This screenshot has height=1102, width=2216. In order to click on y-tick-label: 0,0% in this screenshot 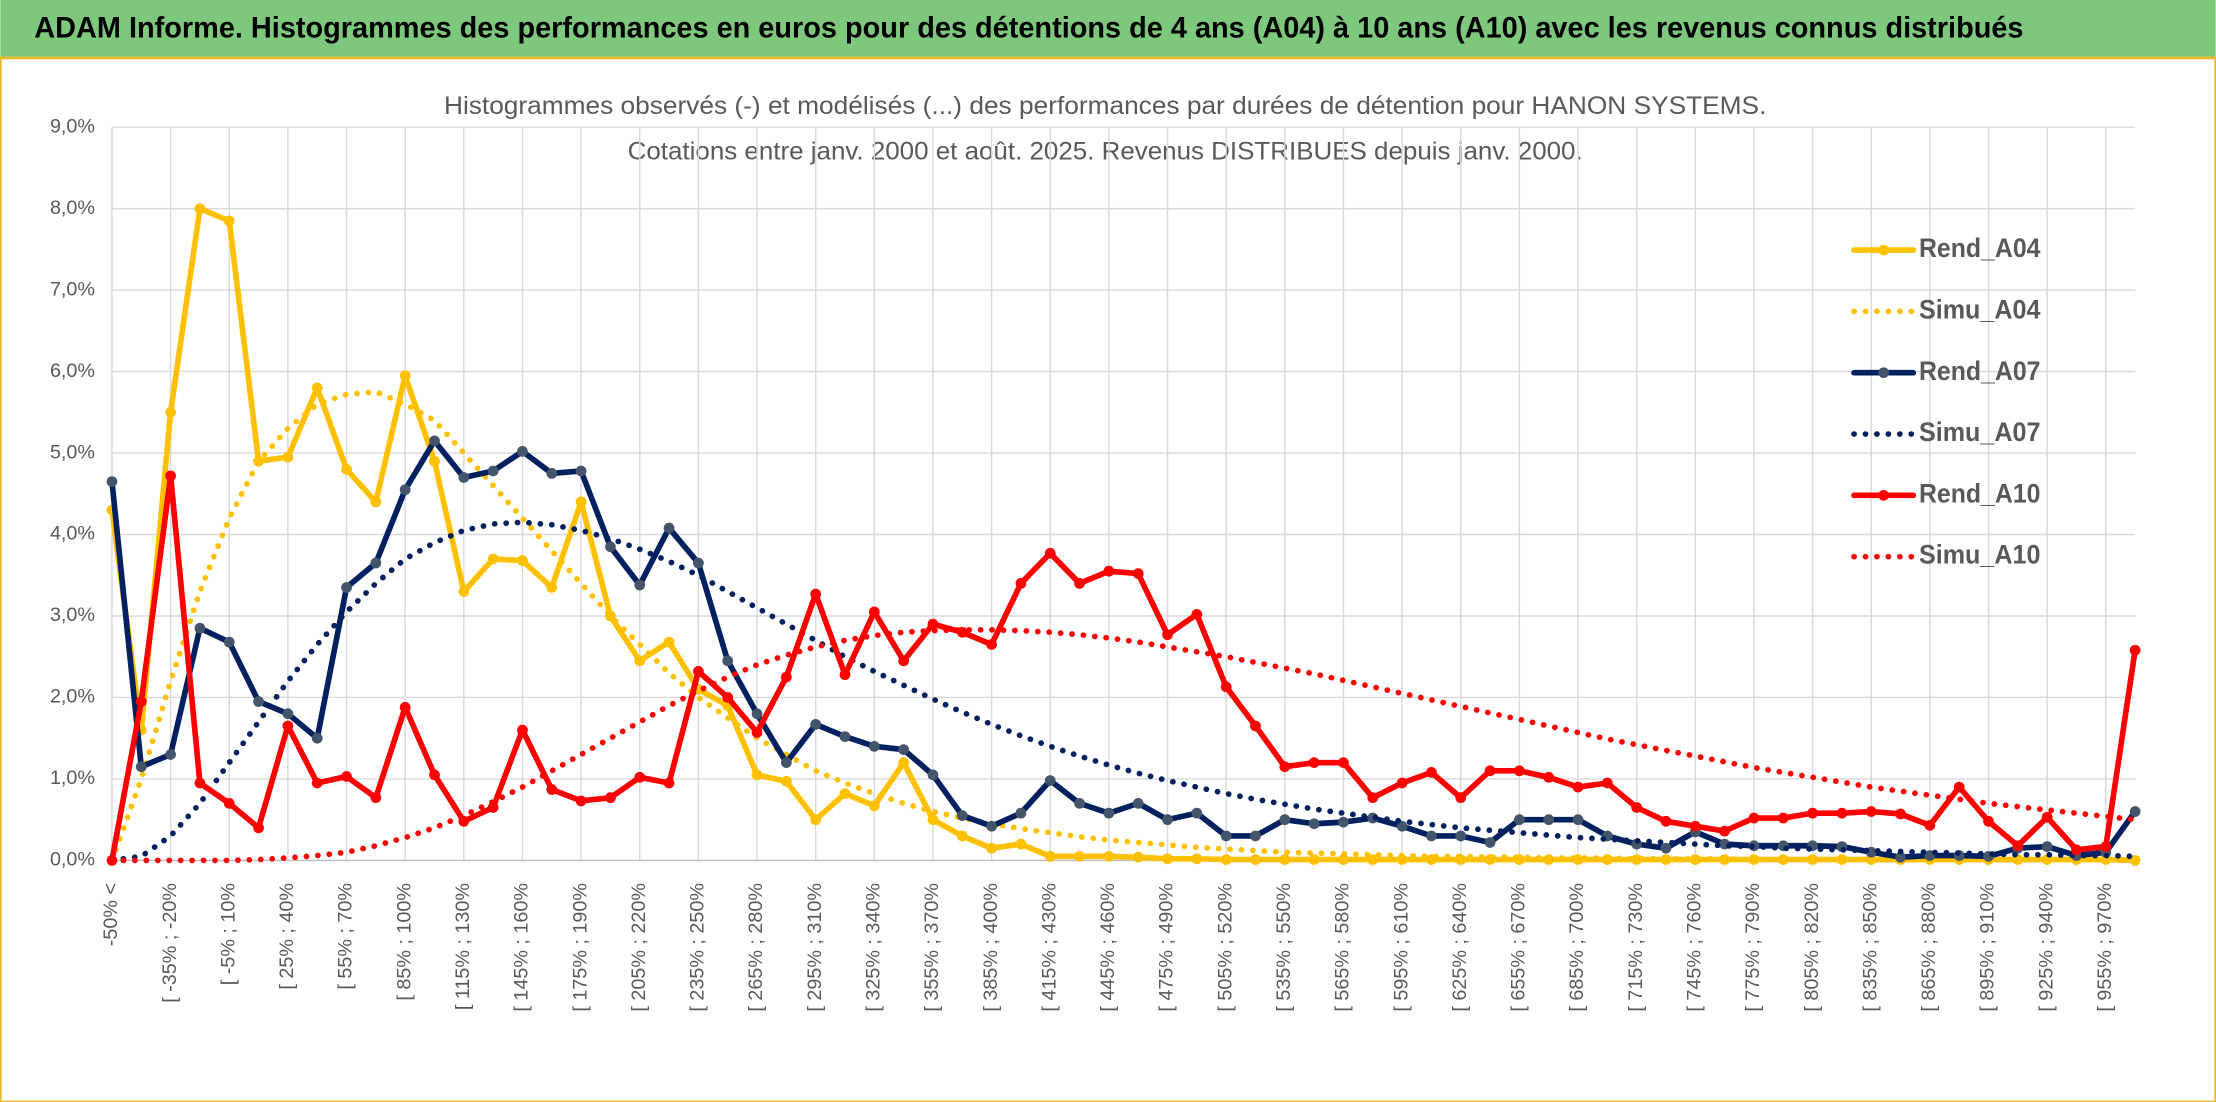, I will do `click(72, 860)`.